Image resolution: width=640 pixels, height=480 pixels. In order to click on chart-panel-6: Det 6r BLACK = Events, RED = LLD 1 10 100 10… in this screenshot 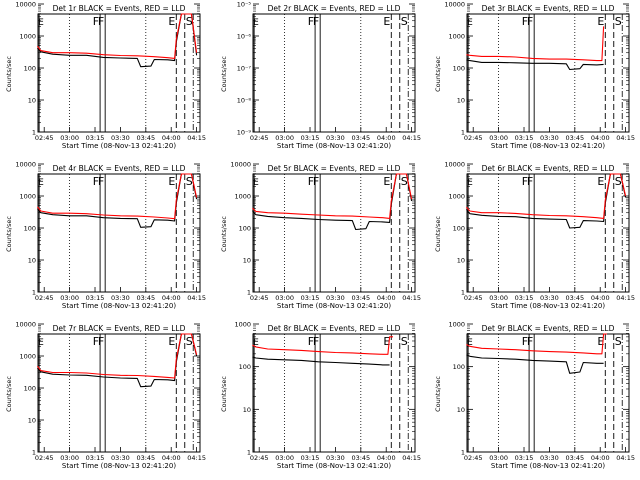, I will do `click(534, 236)`.